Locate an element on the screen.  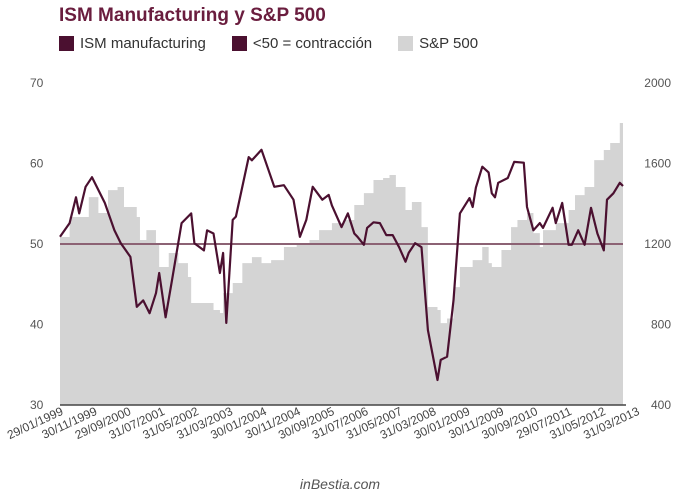
right-tick-label: 2000 is located at coordinates (657, 83).